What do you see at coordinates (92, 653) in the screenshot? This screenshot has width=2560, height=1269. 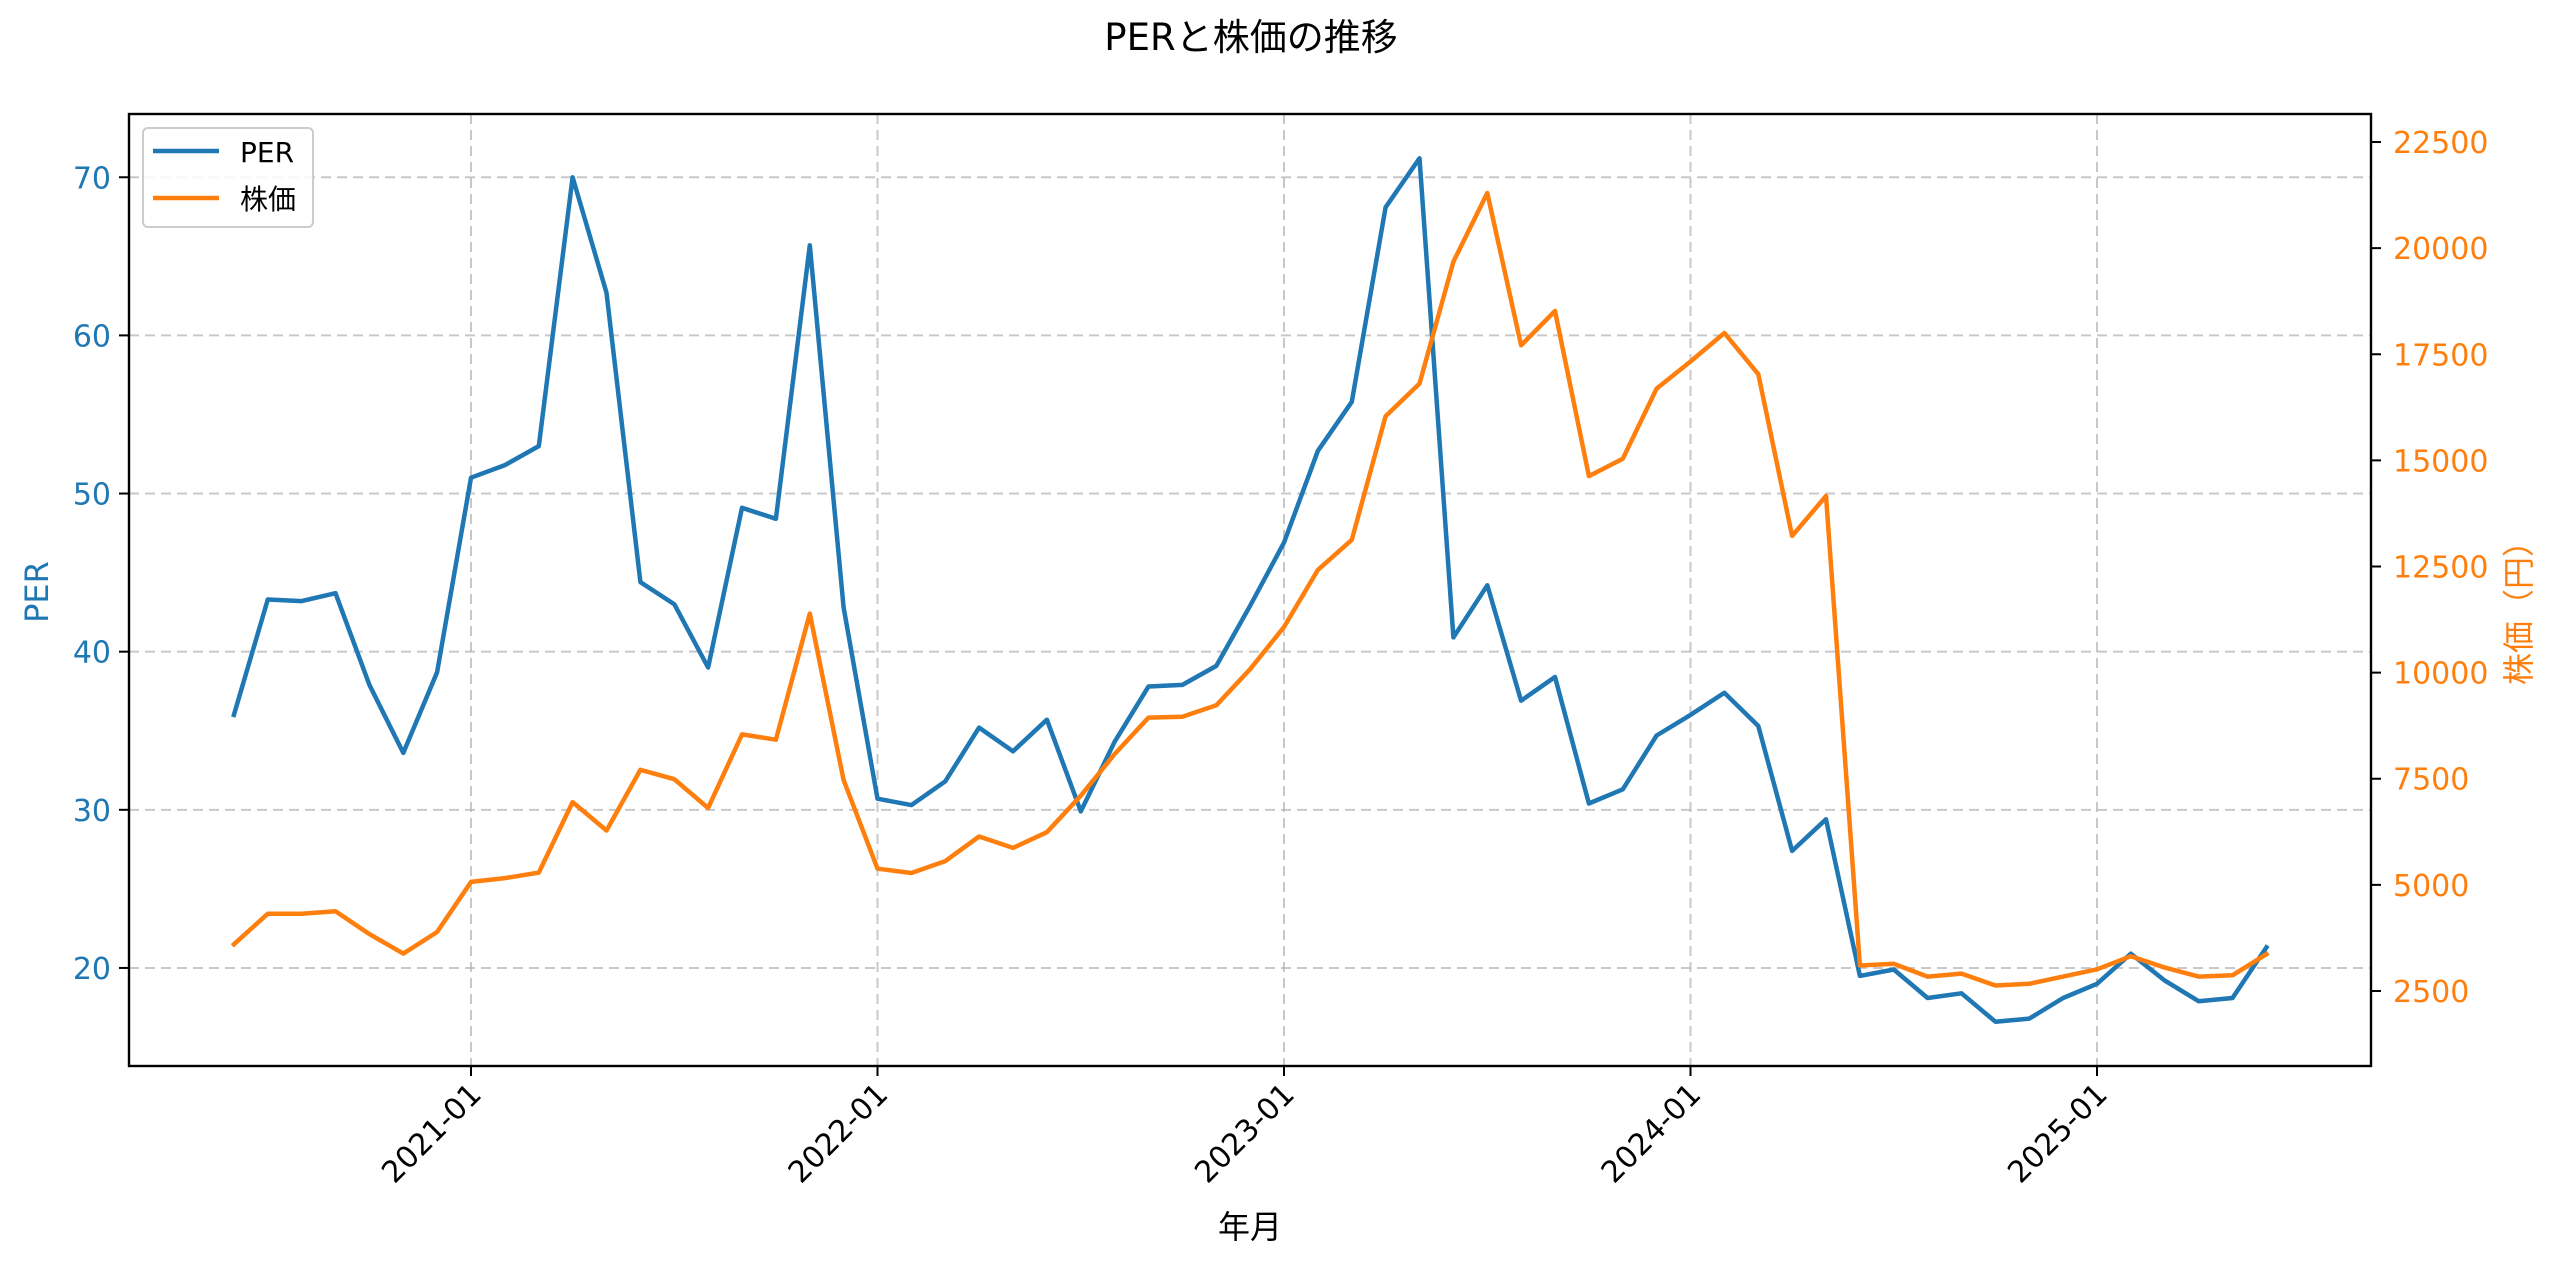 I see `left-tick-label: 40` at bounding box center [92, 653].